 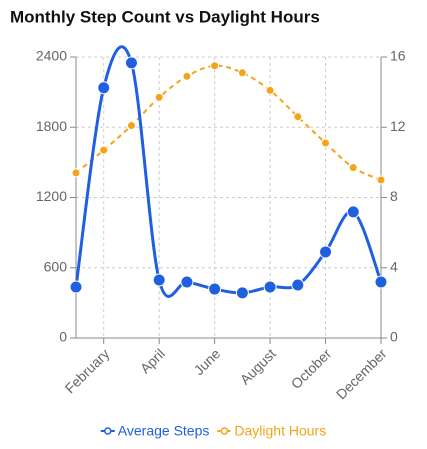 What do you see at coordinates (280, 431) in the screenshot?
I see `legend-label: Daylight Hours` at bounding box center [280, 431].